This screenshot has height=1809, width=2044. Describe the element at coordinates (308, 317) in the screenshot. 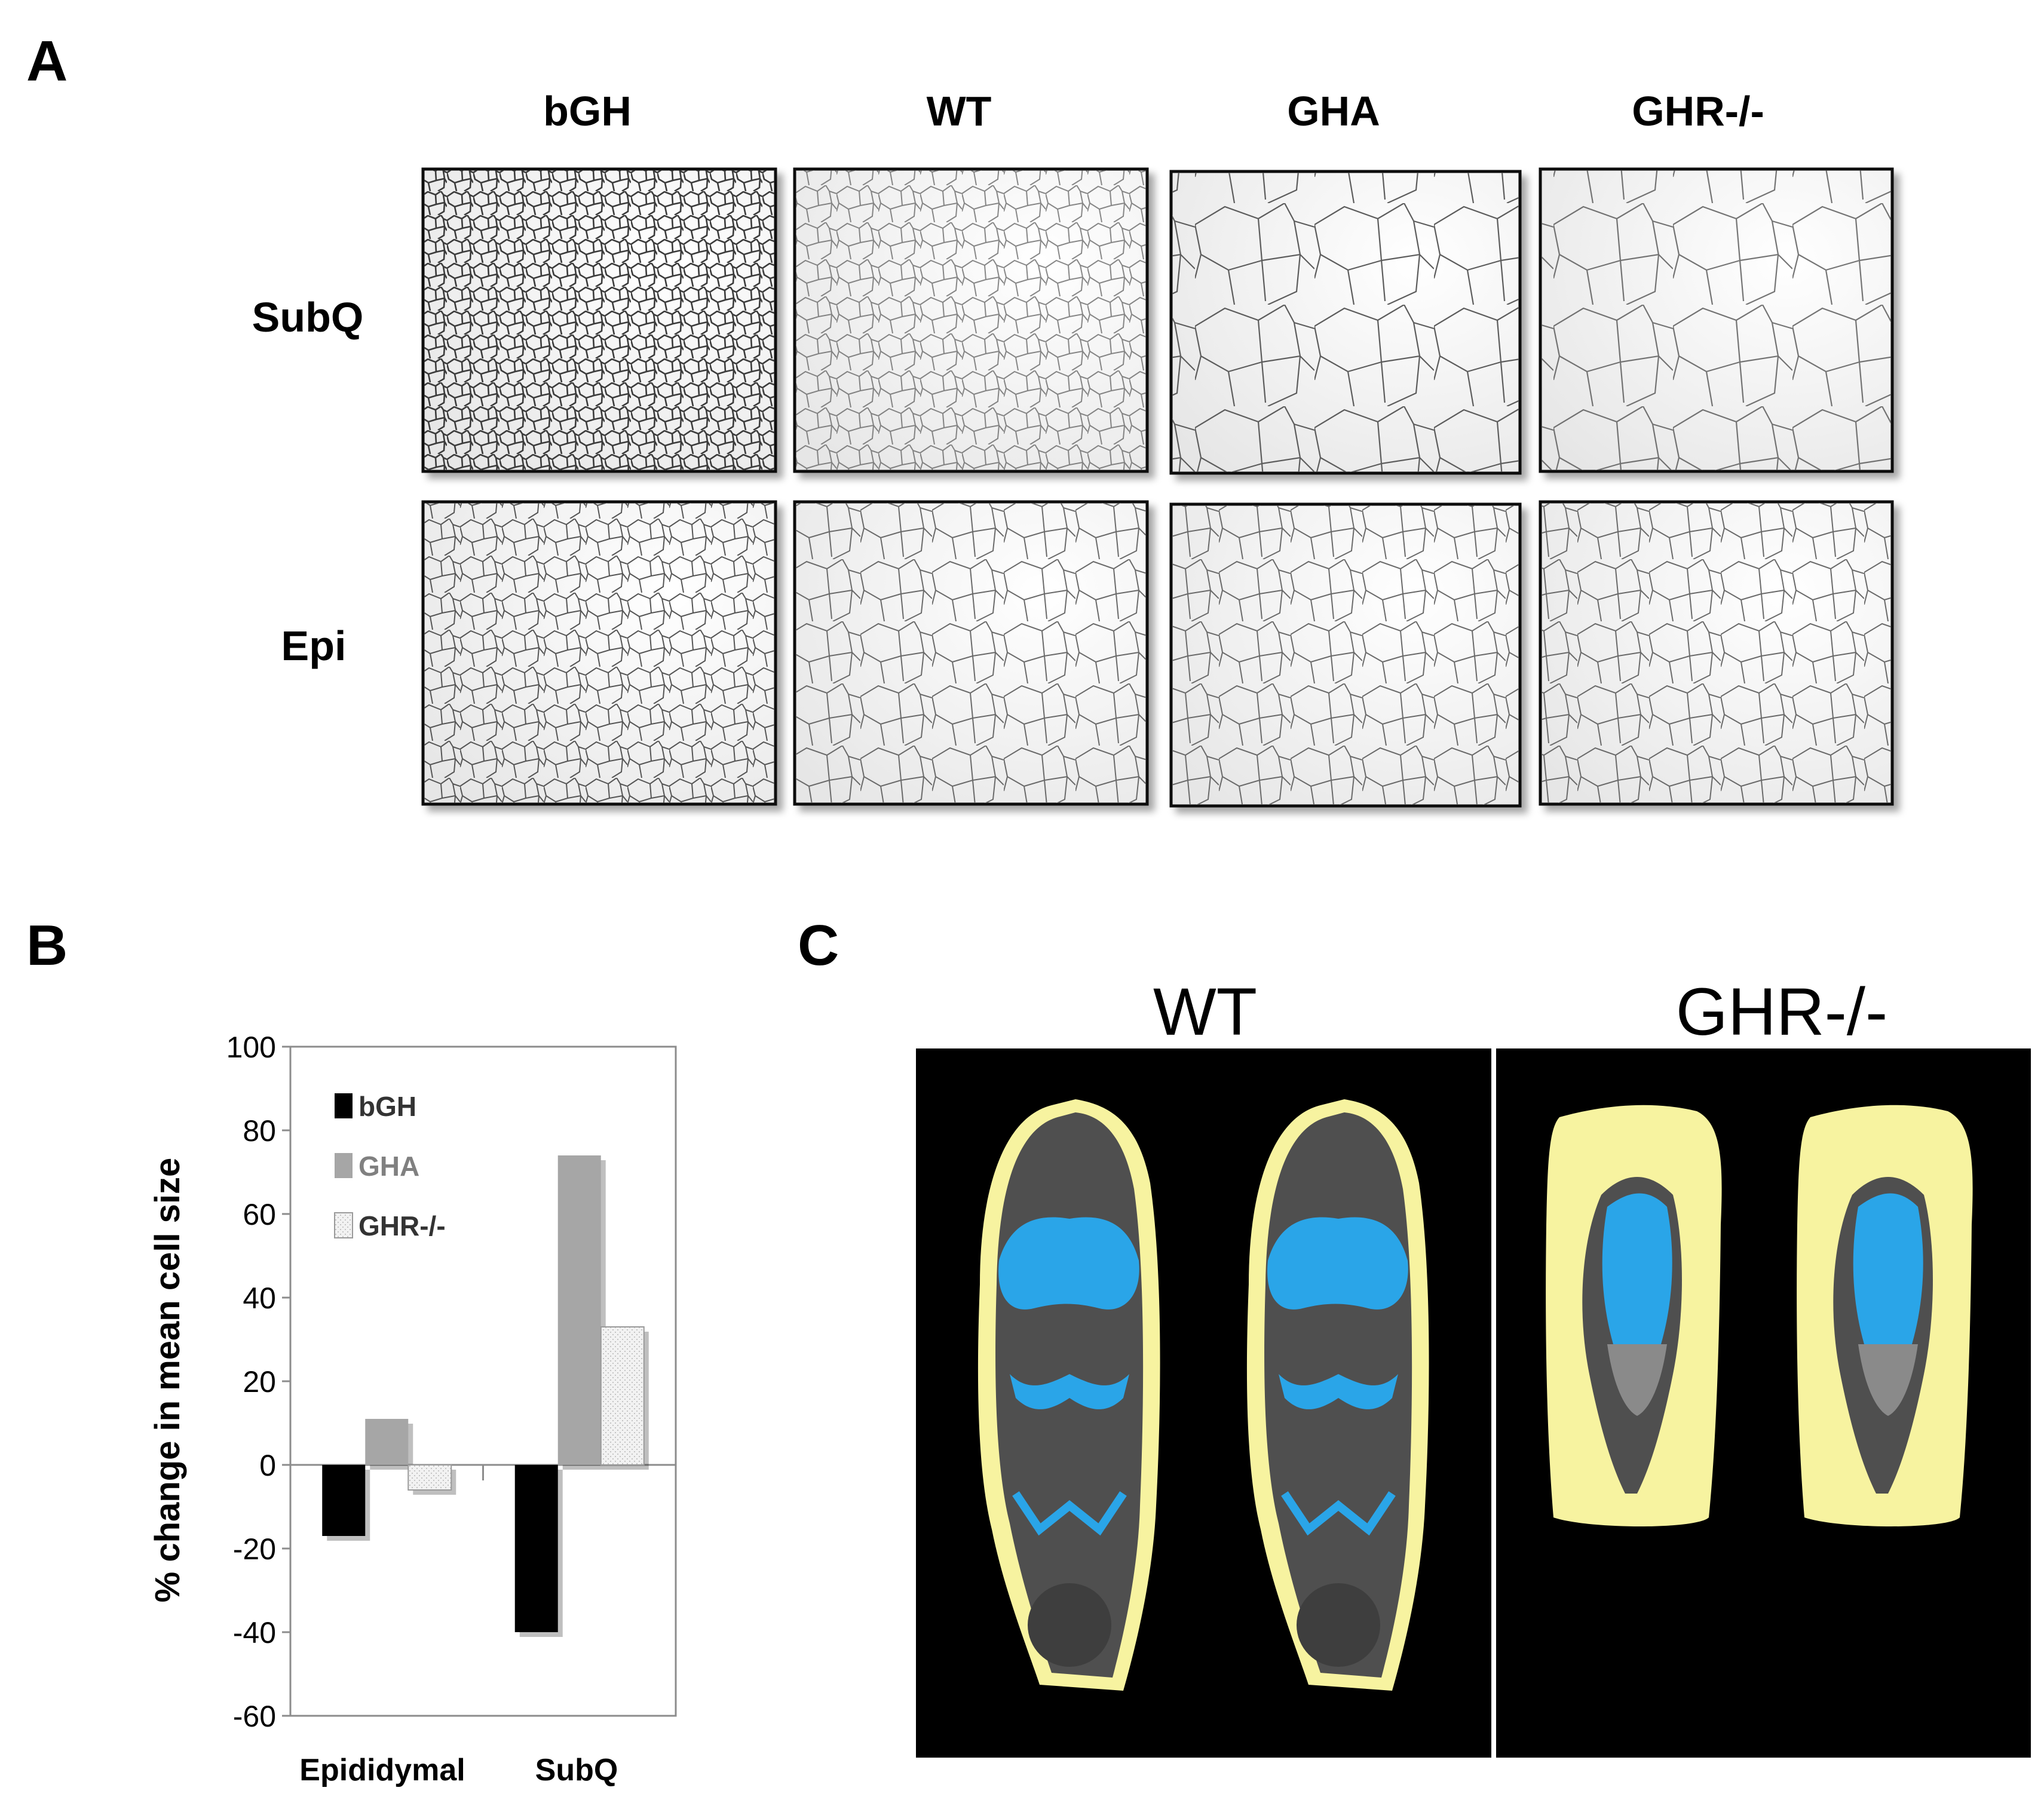

I see `row-header-subq: SubQ` at that location.